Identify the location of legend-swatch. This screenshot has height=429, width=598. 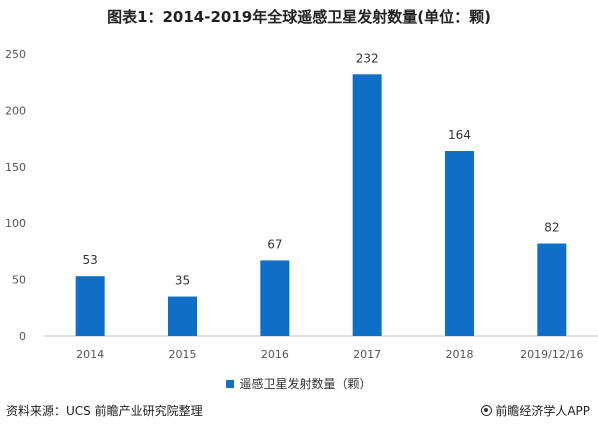
(230, 383).